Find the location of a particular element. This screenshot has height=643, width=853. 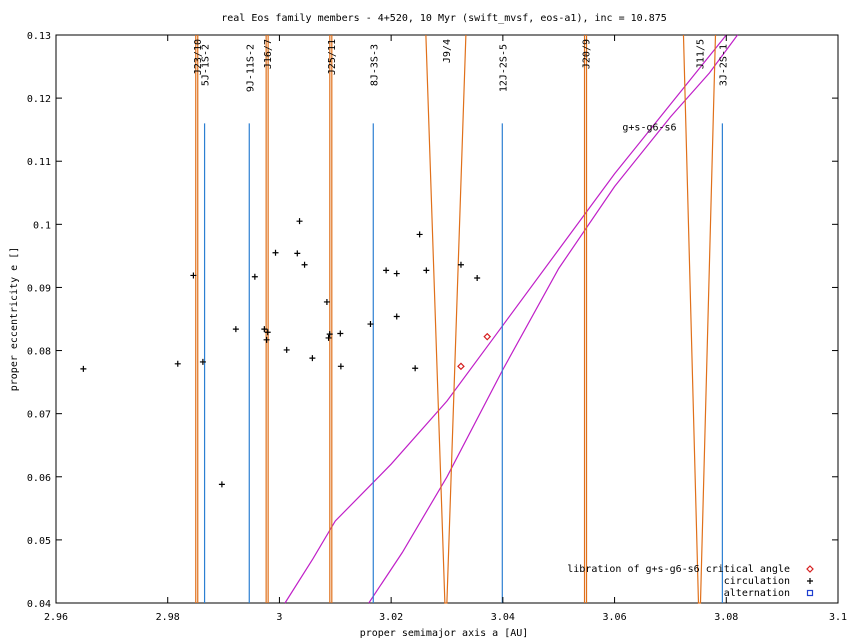

resonance-label: J9/4 is located at coordinates (447, 51).